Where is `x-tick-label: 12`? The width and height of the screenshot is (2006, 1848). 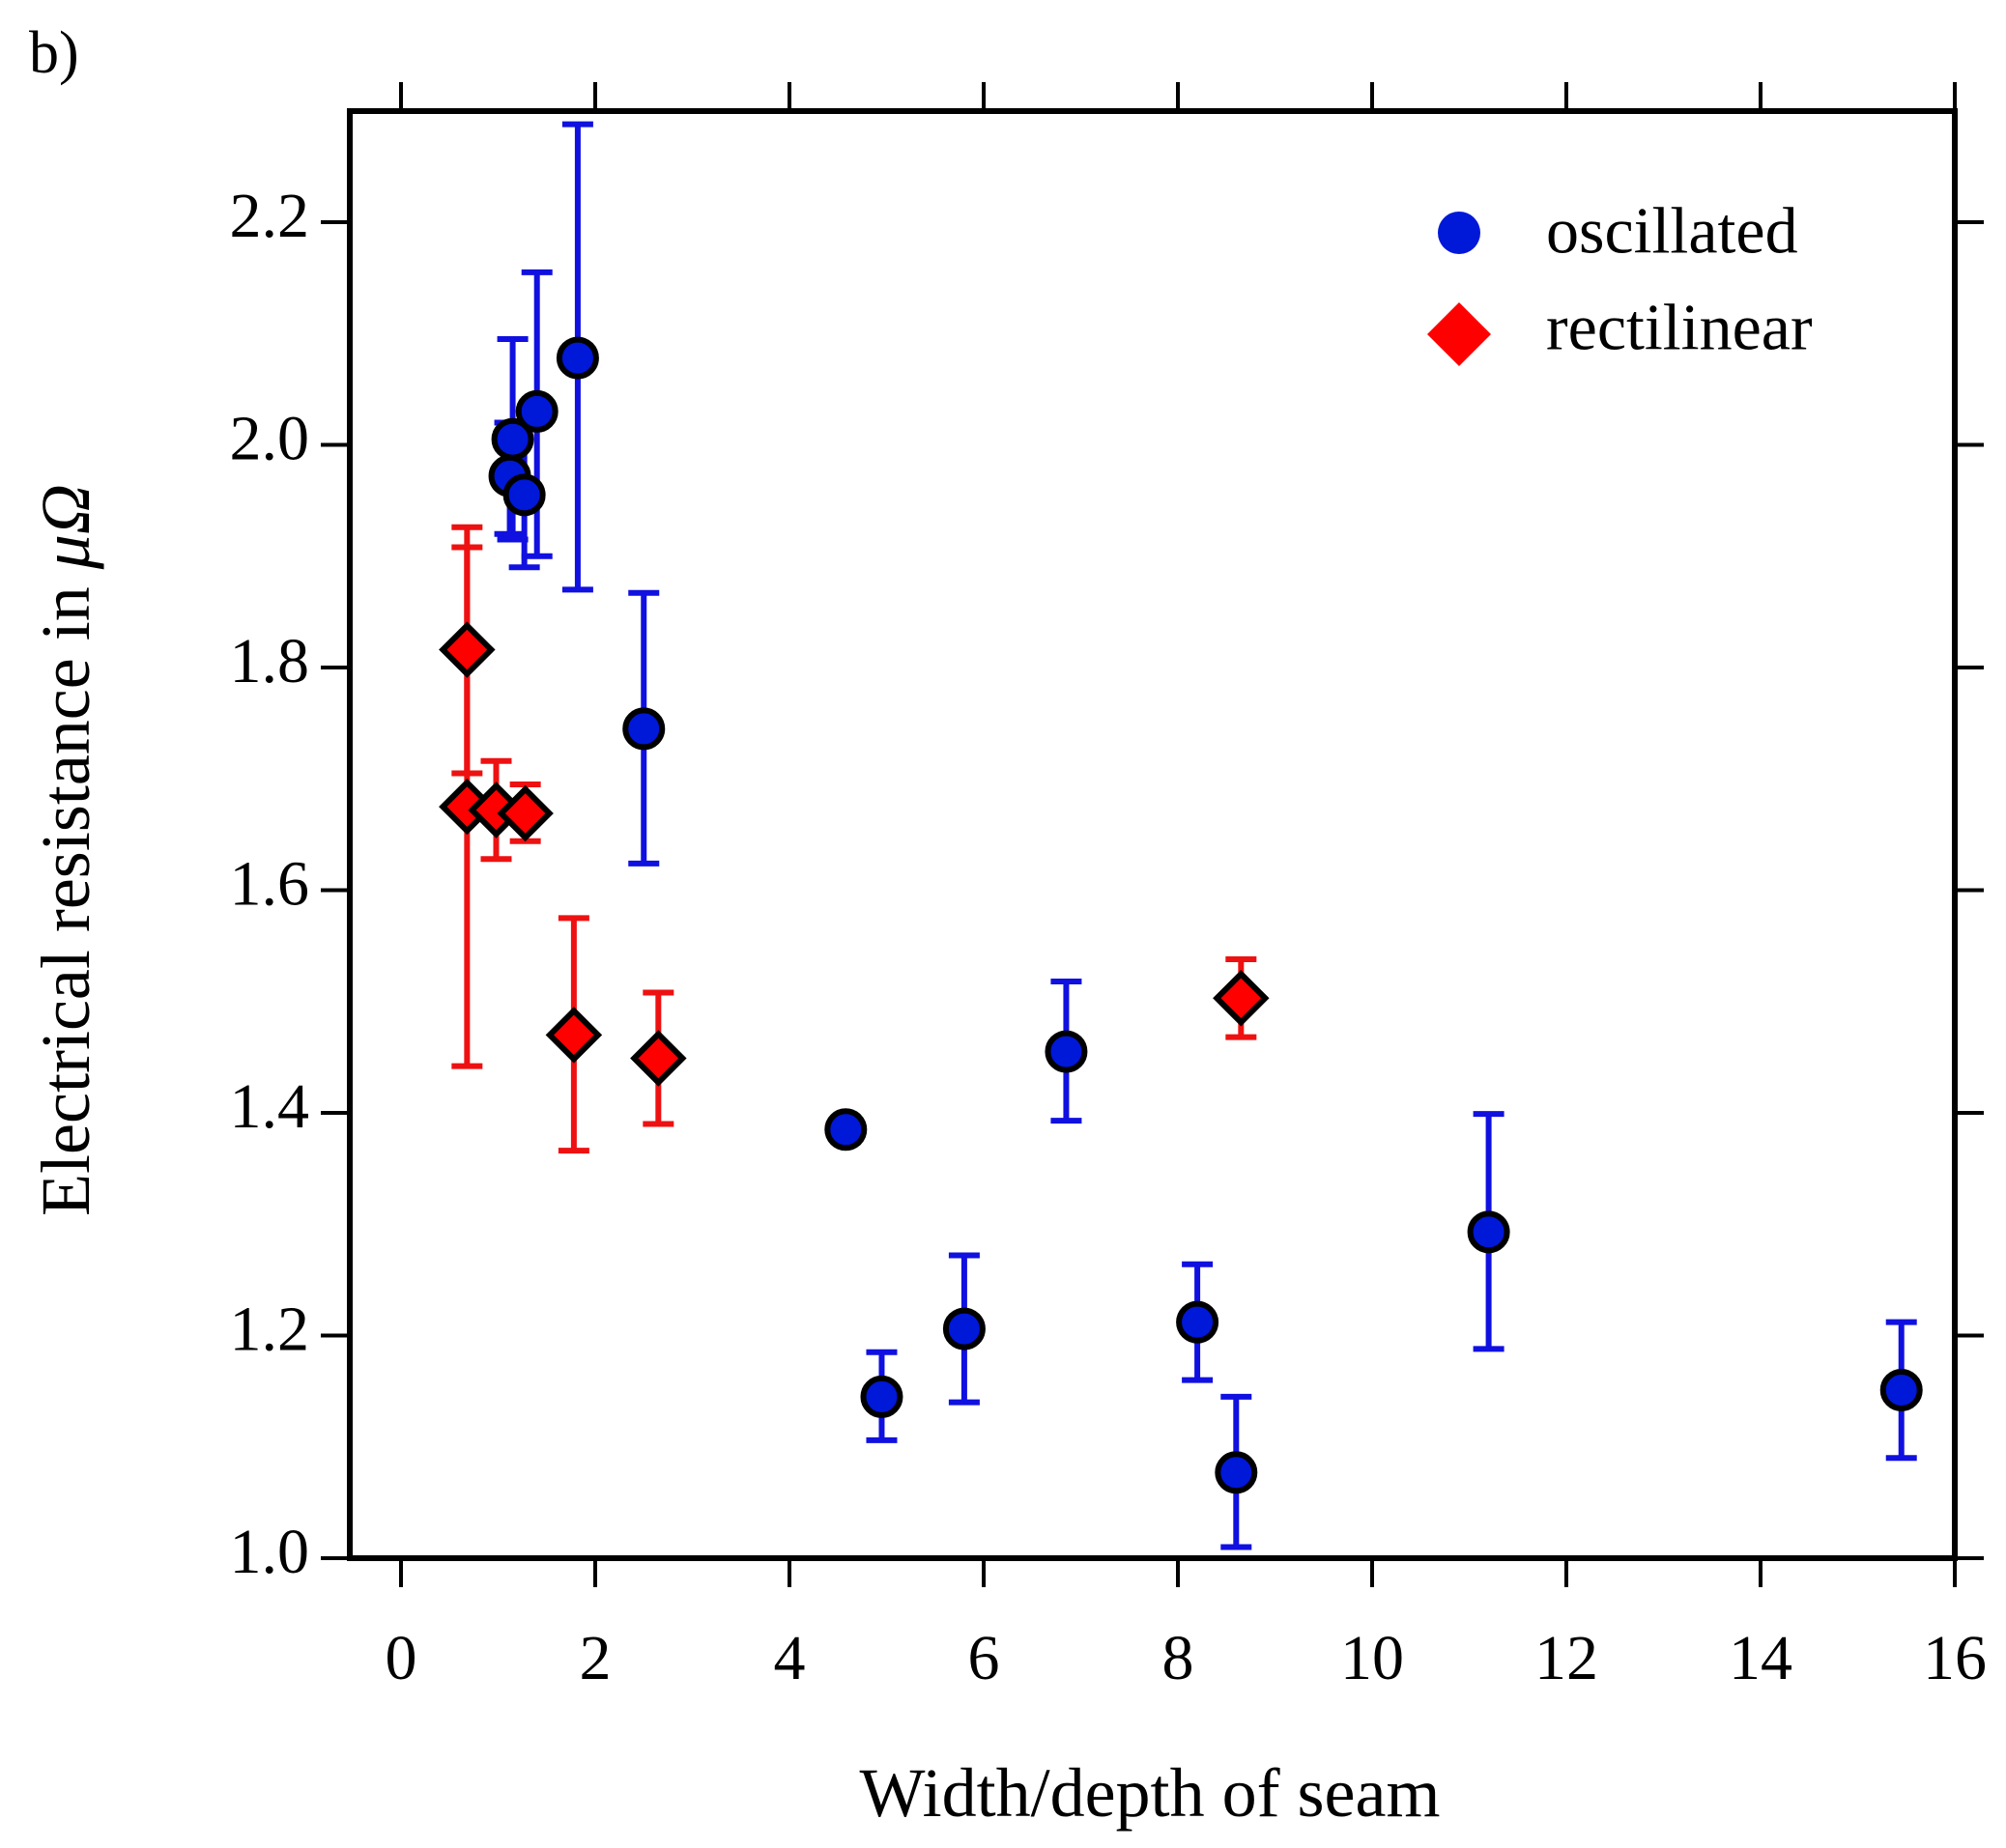
x-tick-label: 12 is located at coordinates (1566, 1658).